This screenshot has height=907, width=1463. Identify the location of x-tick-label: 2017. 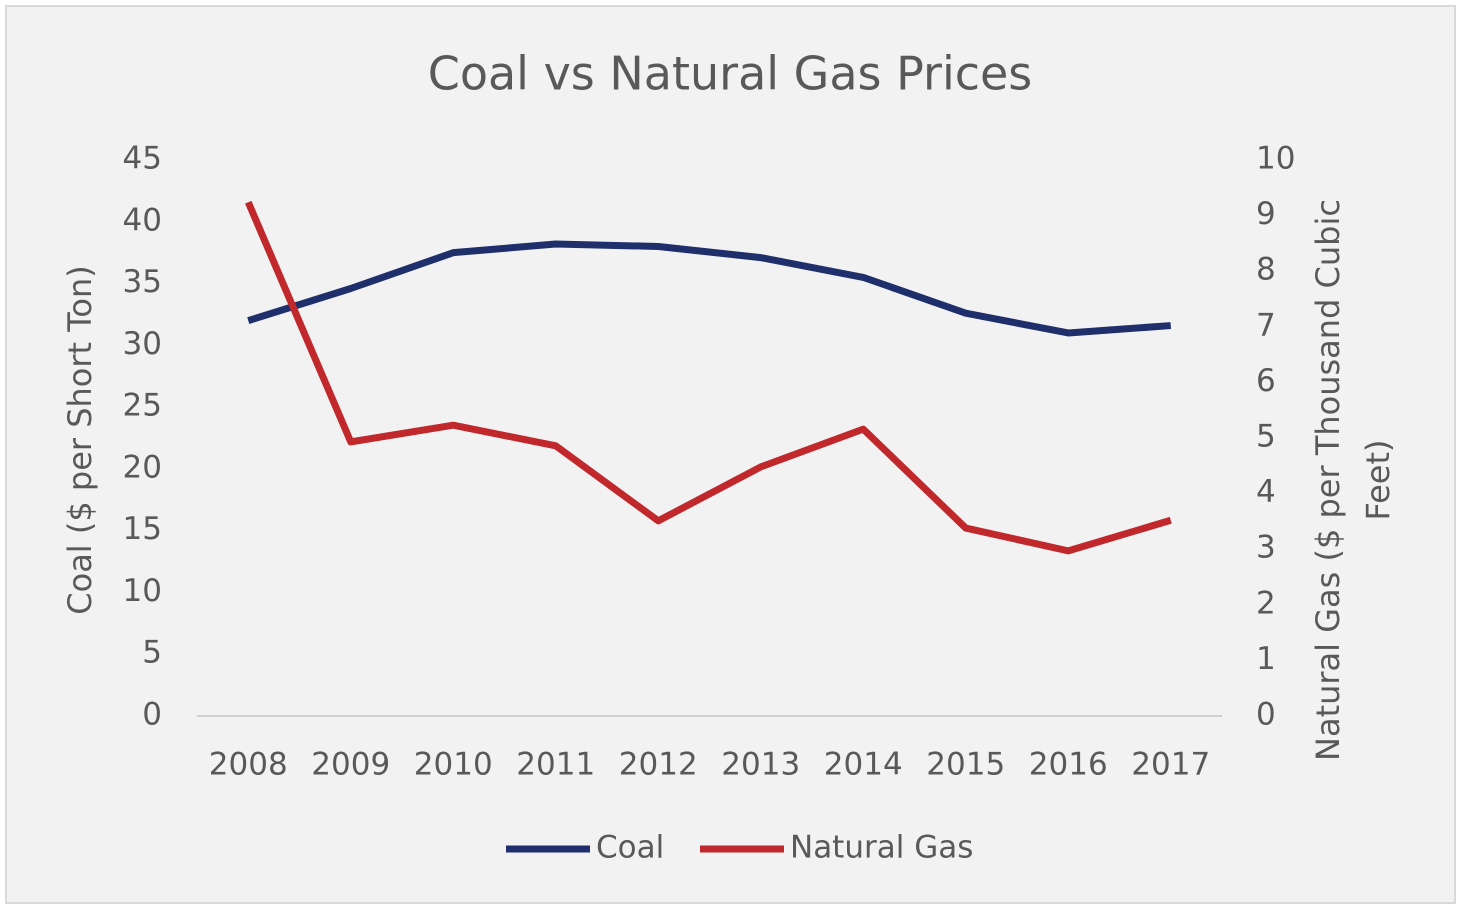
(1170, 765).